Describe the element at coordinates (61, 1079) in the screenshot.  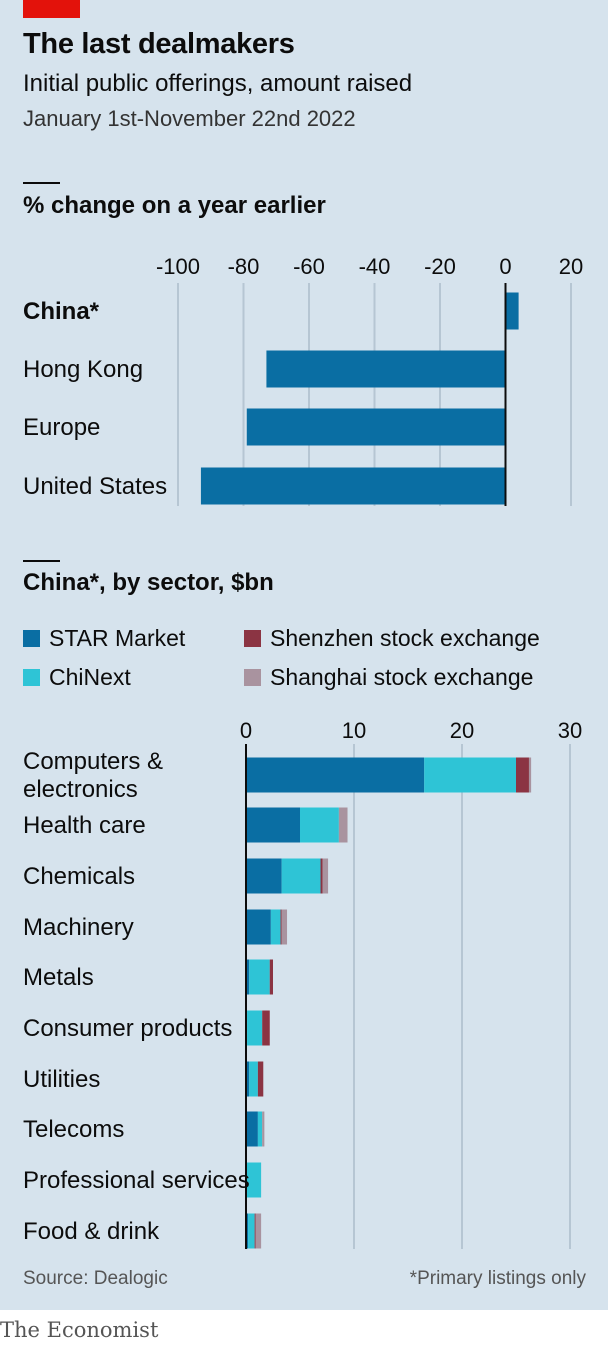
I see `category-label: Utilities` at that location.